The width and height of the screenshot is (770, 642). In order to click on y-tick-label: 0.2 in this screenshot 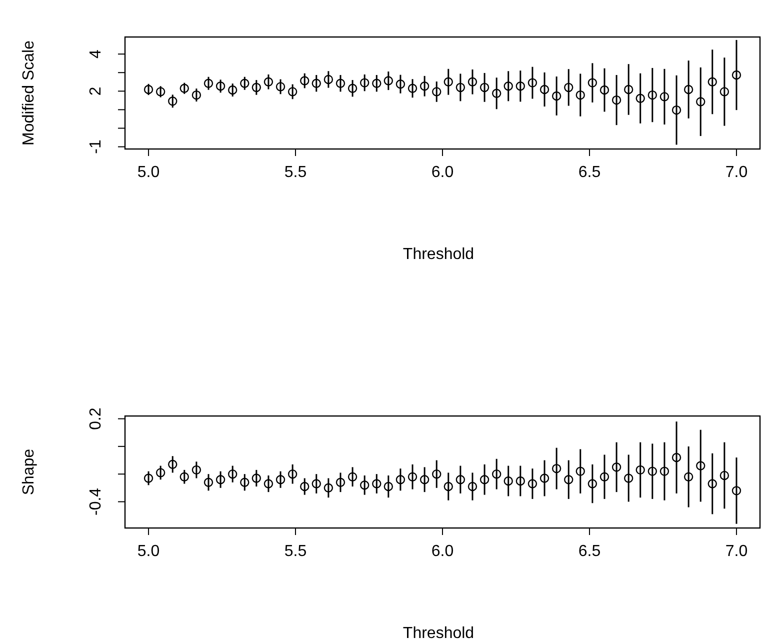, I will do `click(96, 419)`.